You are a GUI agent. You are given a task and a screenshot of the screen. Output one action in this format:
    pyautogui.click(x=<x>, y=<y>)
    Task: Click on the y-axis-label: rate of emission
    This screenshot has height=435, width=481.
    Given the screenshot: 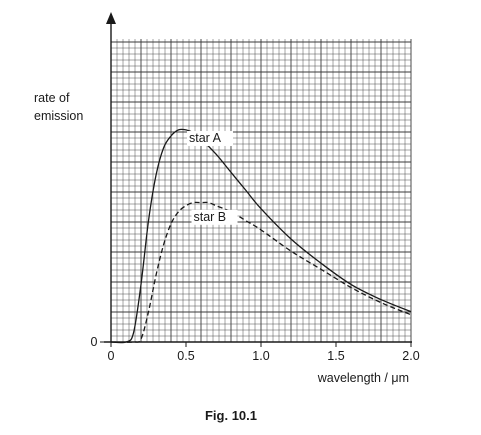 What is the action you would take?
    pyautogui.click(x=58, y=107)
    